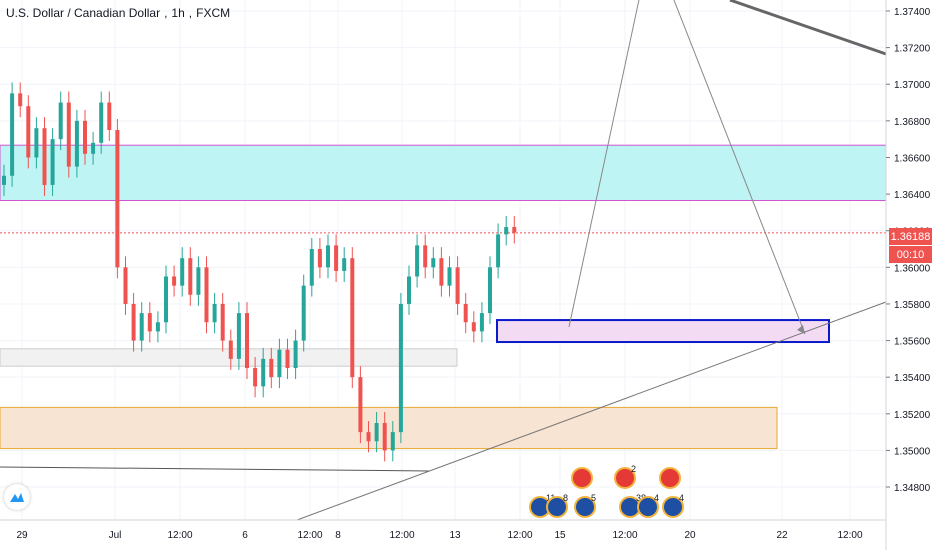 The image size is (932, 555). What do you see at coordinates (443, 172) in the screenshot?
I see `supply-zone` at bounding box center [443, 172].